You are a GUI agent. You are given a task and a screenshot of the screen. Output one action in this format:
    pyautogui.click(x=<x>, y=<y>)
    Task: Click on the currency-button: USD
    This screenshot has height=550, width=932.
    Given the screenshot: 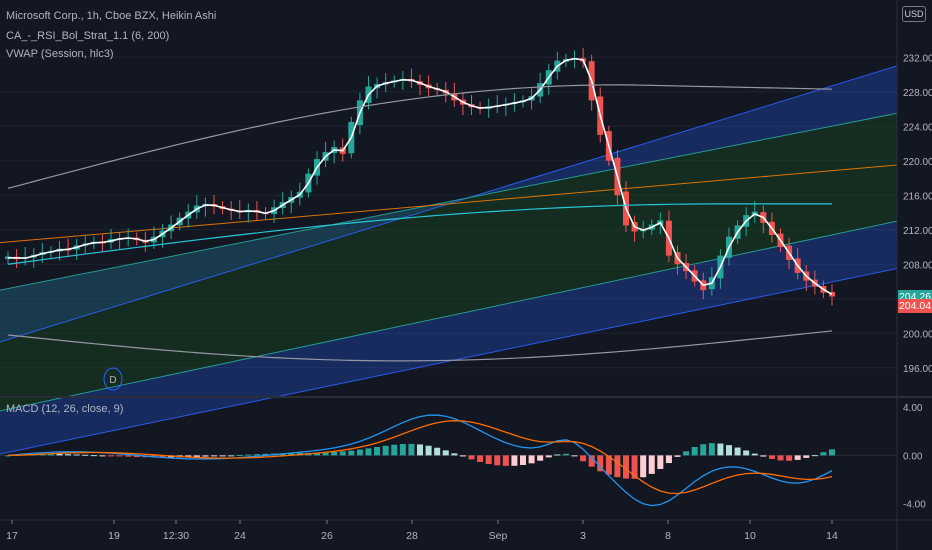 What is the action you would take?
    pyautogui.click(x=914, y=14)
    